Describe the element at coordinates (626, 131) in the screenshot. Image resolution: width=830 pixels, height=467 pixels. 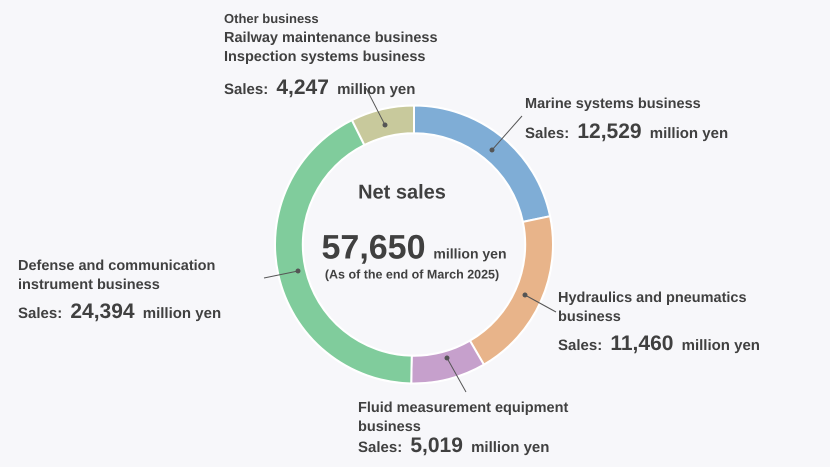
I see `data-label: Sales: 12,529 million yen` at that location.